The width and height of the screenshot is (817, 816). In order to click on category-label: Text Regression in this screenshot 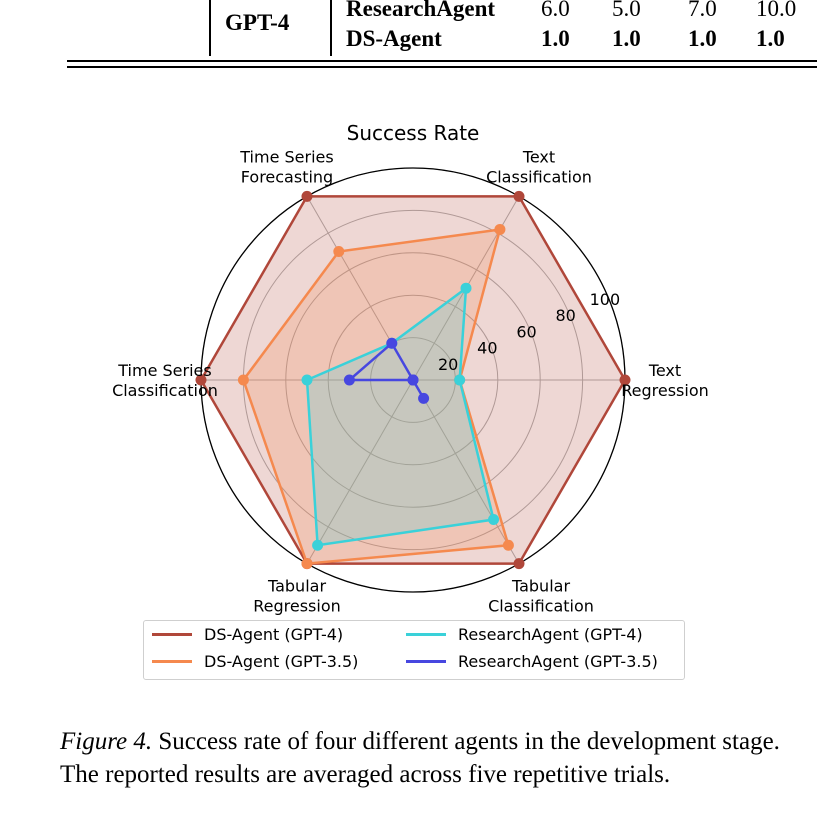, I will do `click(665, 380)`.